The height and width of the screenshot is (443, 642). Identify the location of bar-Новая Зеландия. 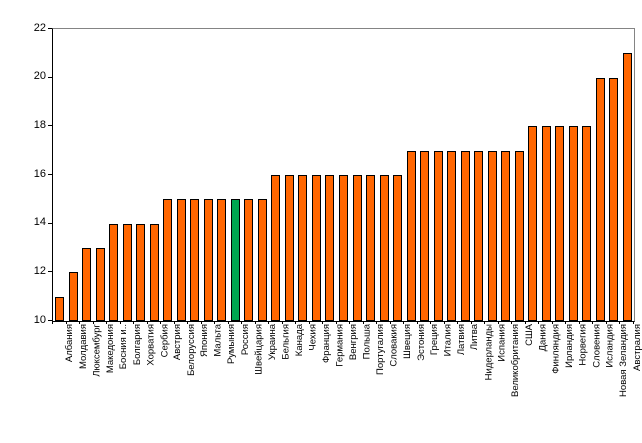
(614, 199).